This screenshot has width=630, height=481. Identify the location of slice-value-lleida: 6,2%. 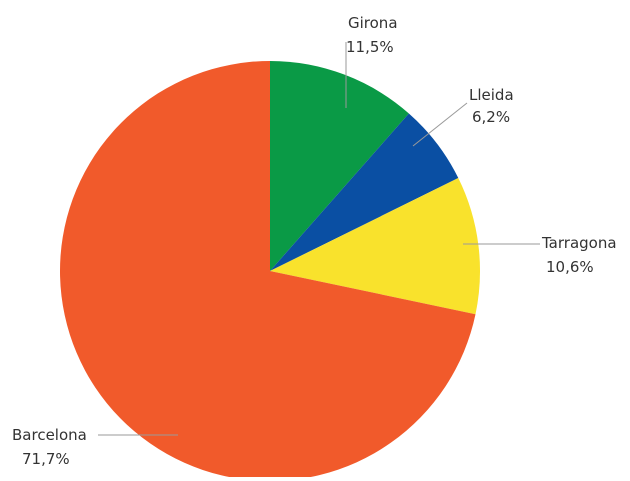
(491, 117).